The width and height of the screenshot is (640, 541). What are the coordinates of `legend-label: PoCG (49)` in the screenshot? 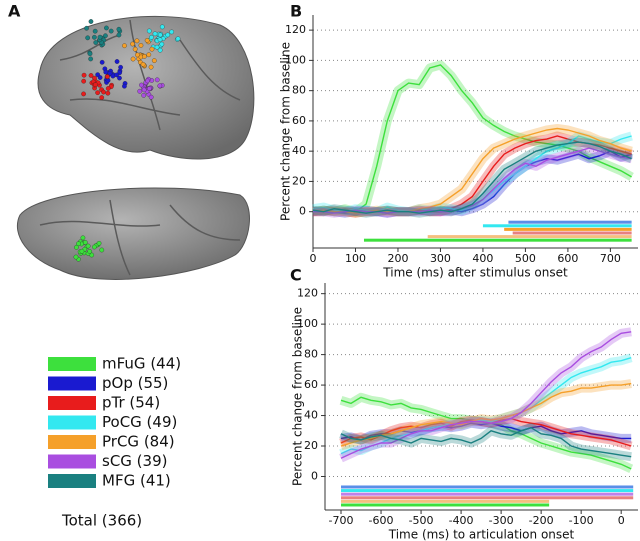 It's located at (139, 422).